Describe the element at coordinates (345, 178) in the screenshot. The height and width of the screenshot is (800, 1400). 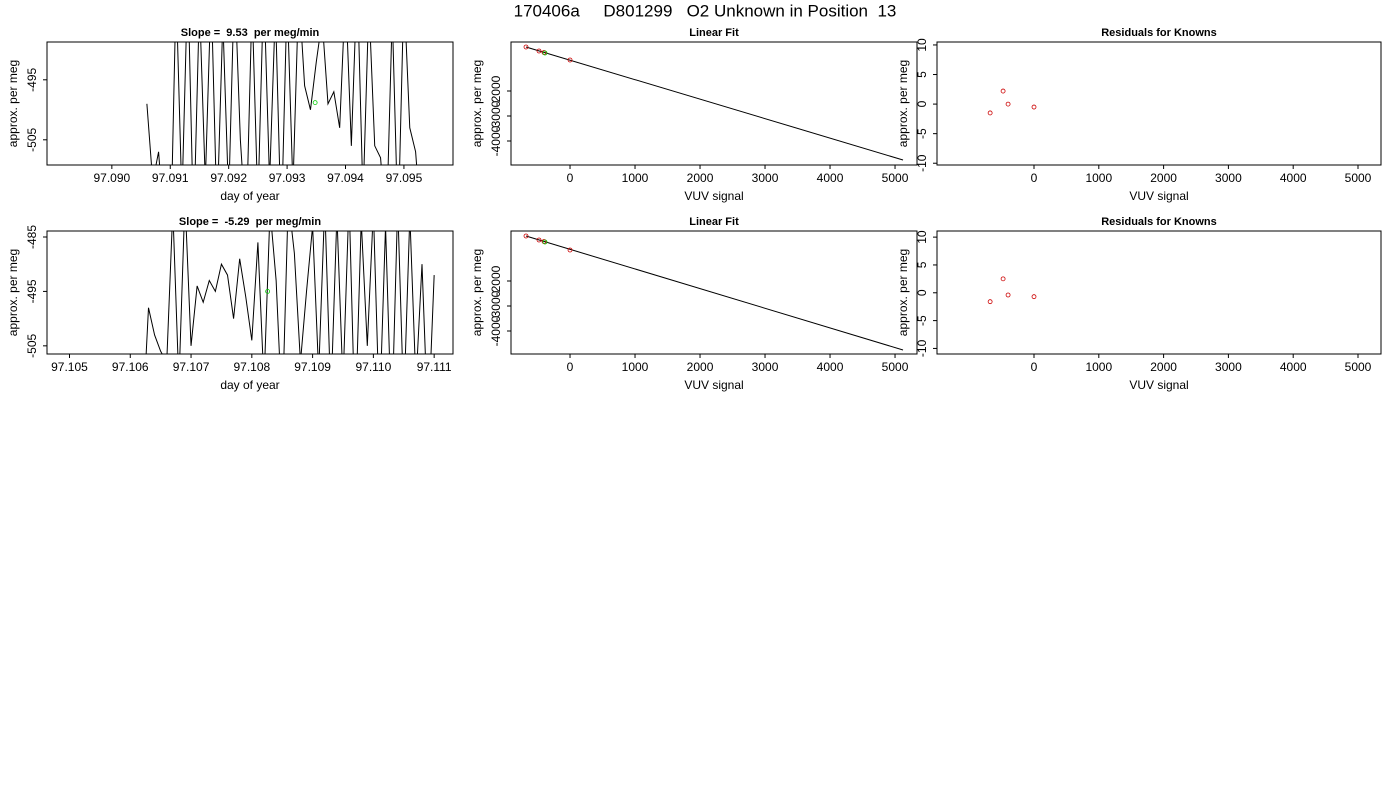
I see `x-tick-label: 97.094` at that location.